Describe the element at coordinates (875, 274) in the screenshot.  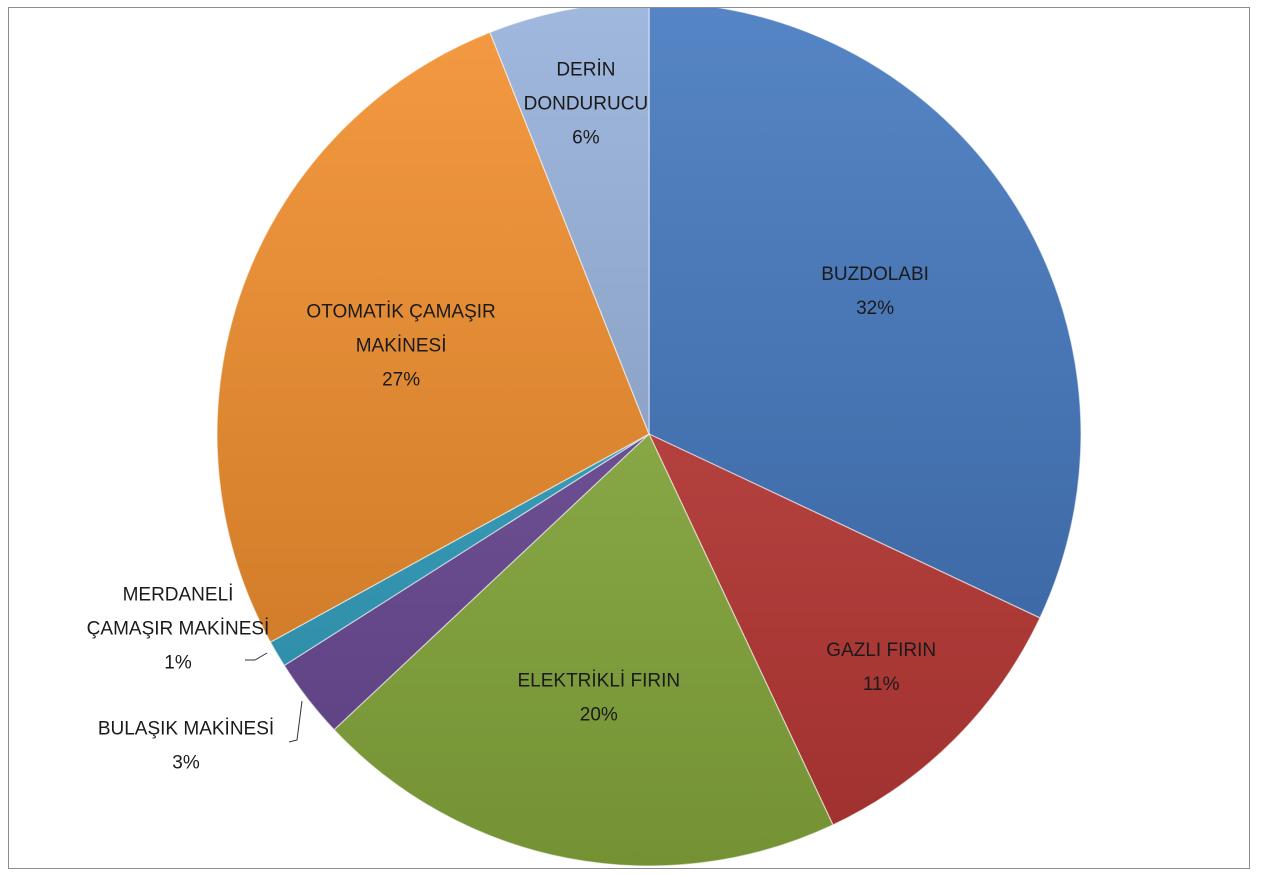
I see `data-label-category: BUZDOLABI` at that location.